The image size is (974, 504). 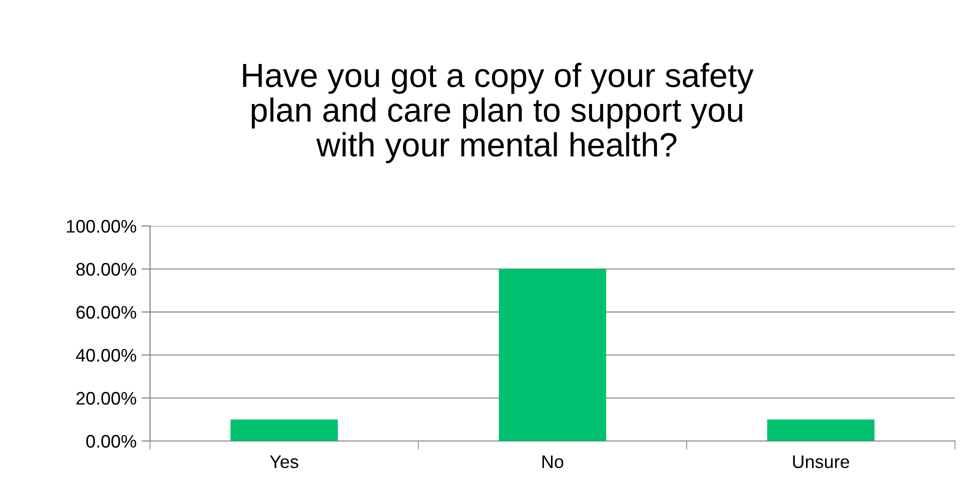 I want to click on y-tick-label: 0.00%, so click(x=111, y=441).